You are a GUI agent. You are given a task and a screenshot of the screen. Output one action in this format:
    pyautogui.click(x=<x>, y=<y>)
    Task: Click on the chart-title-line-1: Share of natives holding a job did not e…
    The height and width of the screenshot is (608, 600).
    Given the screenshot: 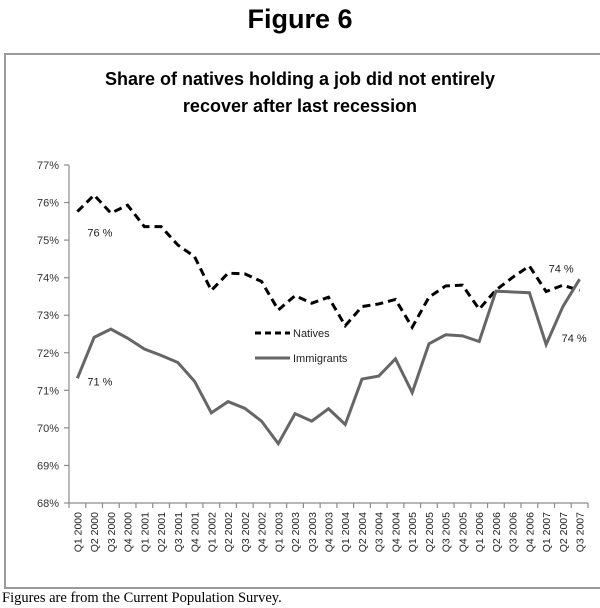 What is the action you would take?
    pyautogui.click(x=300, y=79)
    